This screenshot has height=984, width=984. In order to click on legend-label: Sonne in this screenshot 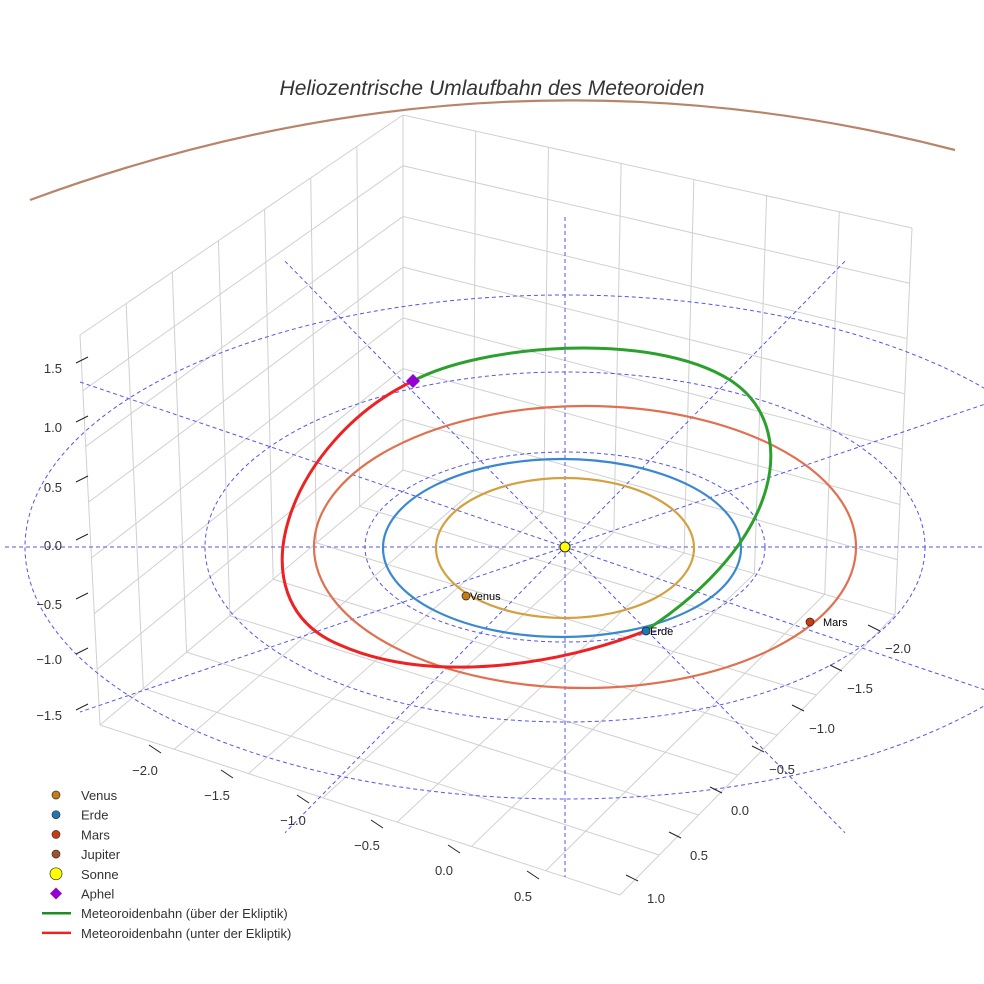, I will do `click(100, 874)`.